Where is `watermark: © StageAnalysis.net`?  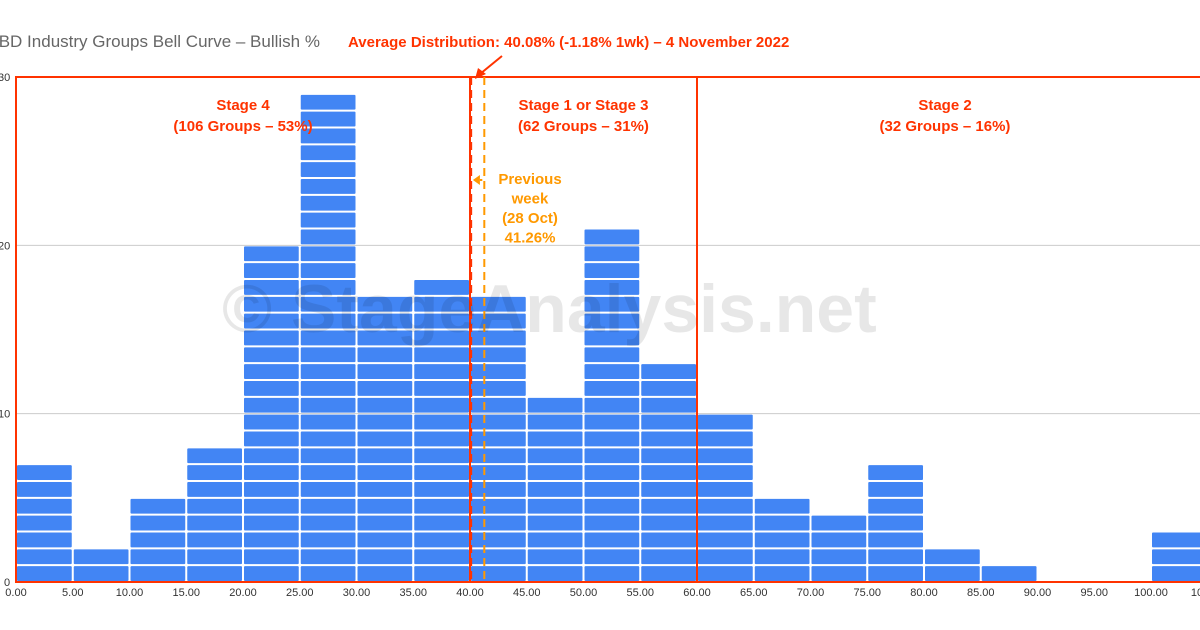
watermark: © StageAnalysis.net is located at coordinates (549, 309).